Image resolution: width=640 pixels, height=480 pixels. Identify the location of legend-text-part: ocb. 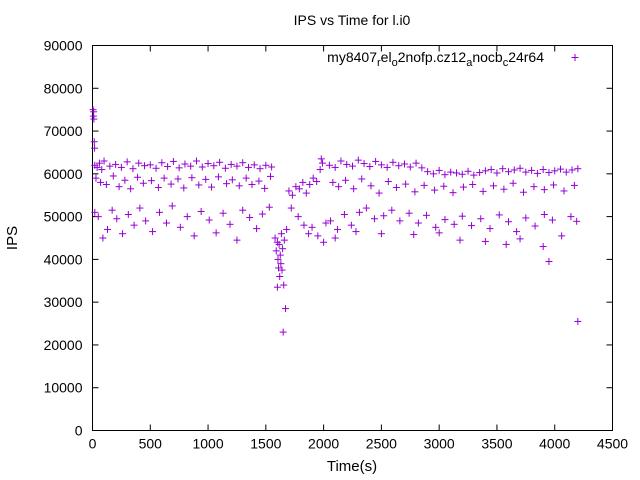
(491, 57).